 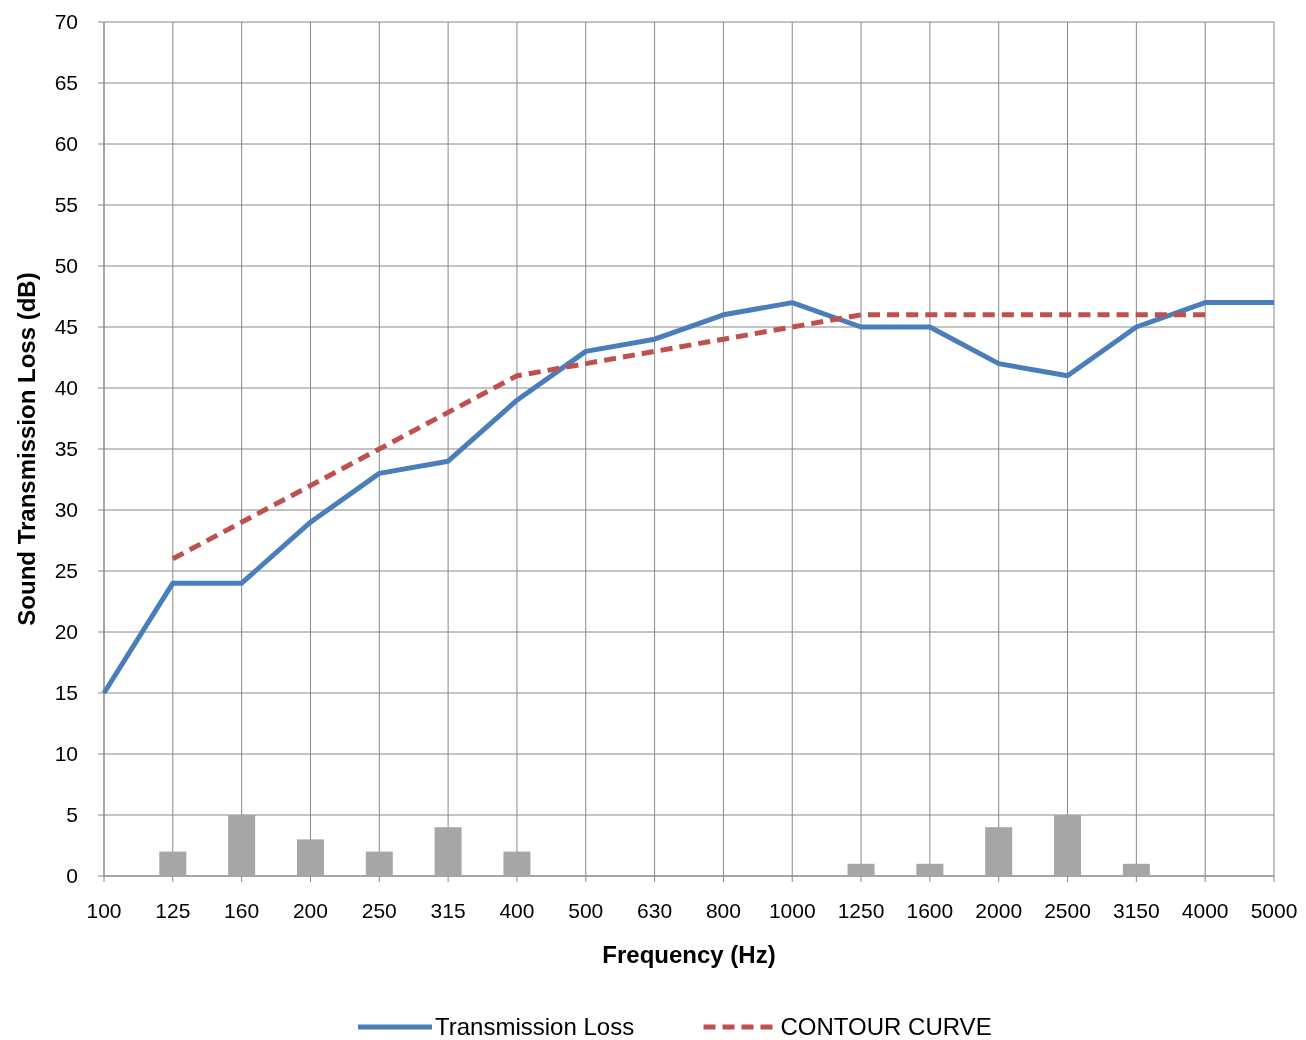 I want to click on y-axis-title: Sound Transmission Loss (dB), so click(x=26, y=449).